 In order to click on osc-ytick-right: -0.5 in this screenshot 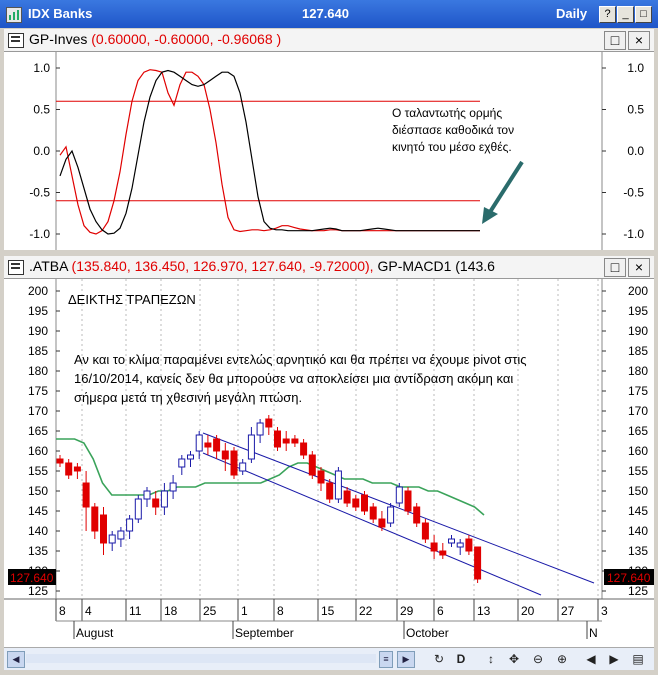, I will do `click(633, 193)`.